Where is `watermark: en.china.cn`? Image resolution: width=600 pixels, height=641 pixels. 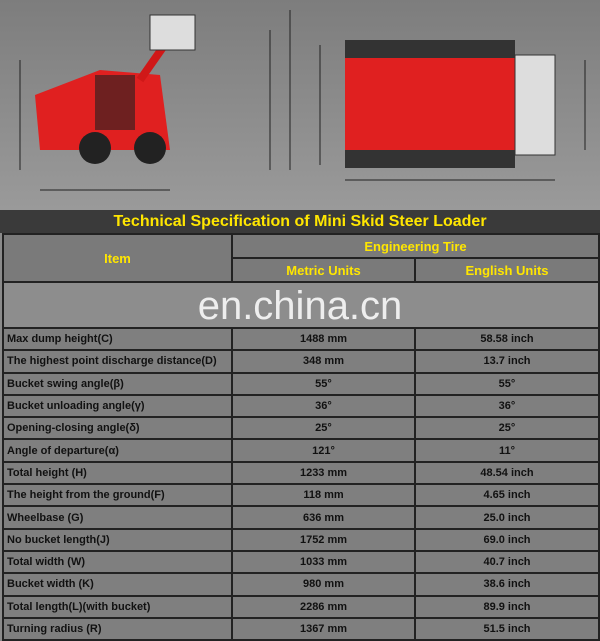
watermark: en.china.cn is located at coordinates (300, 306).